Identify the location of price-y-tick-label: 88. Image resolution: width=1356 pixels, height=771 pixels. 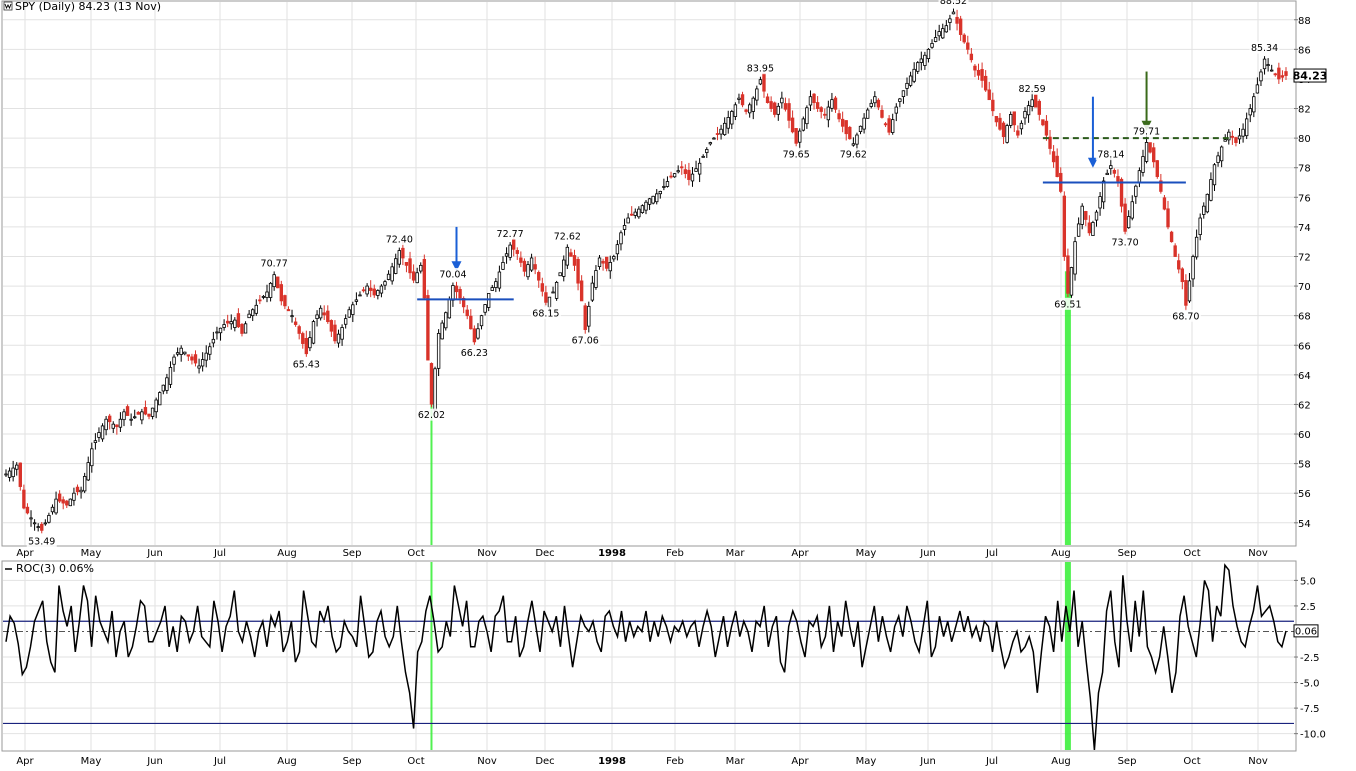
(1304, 21).